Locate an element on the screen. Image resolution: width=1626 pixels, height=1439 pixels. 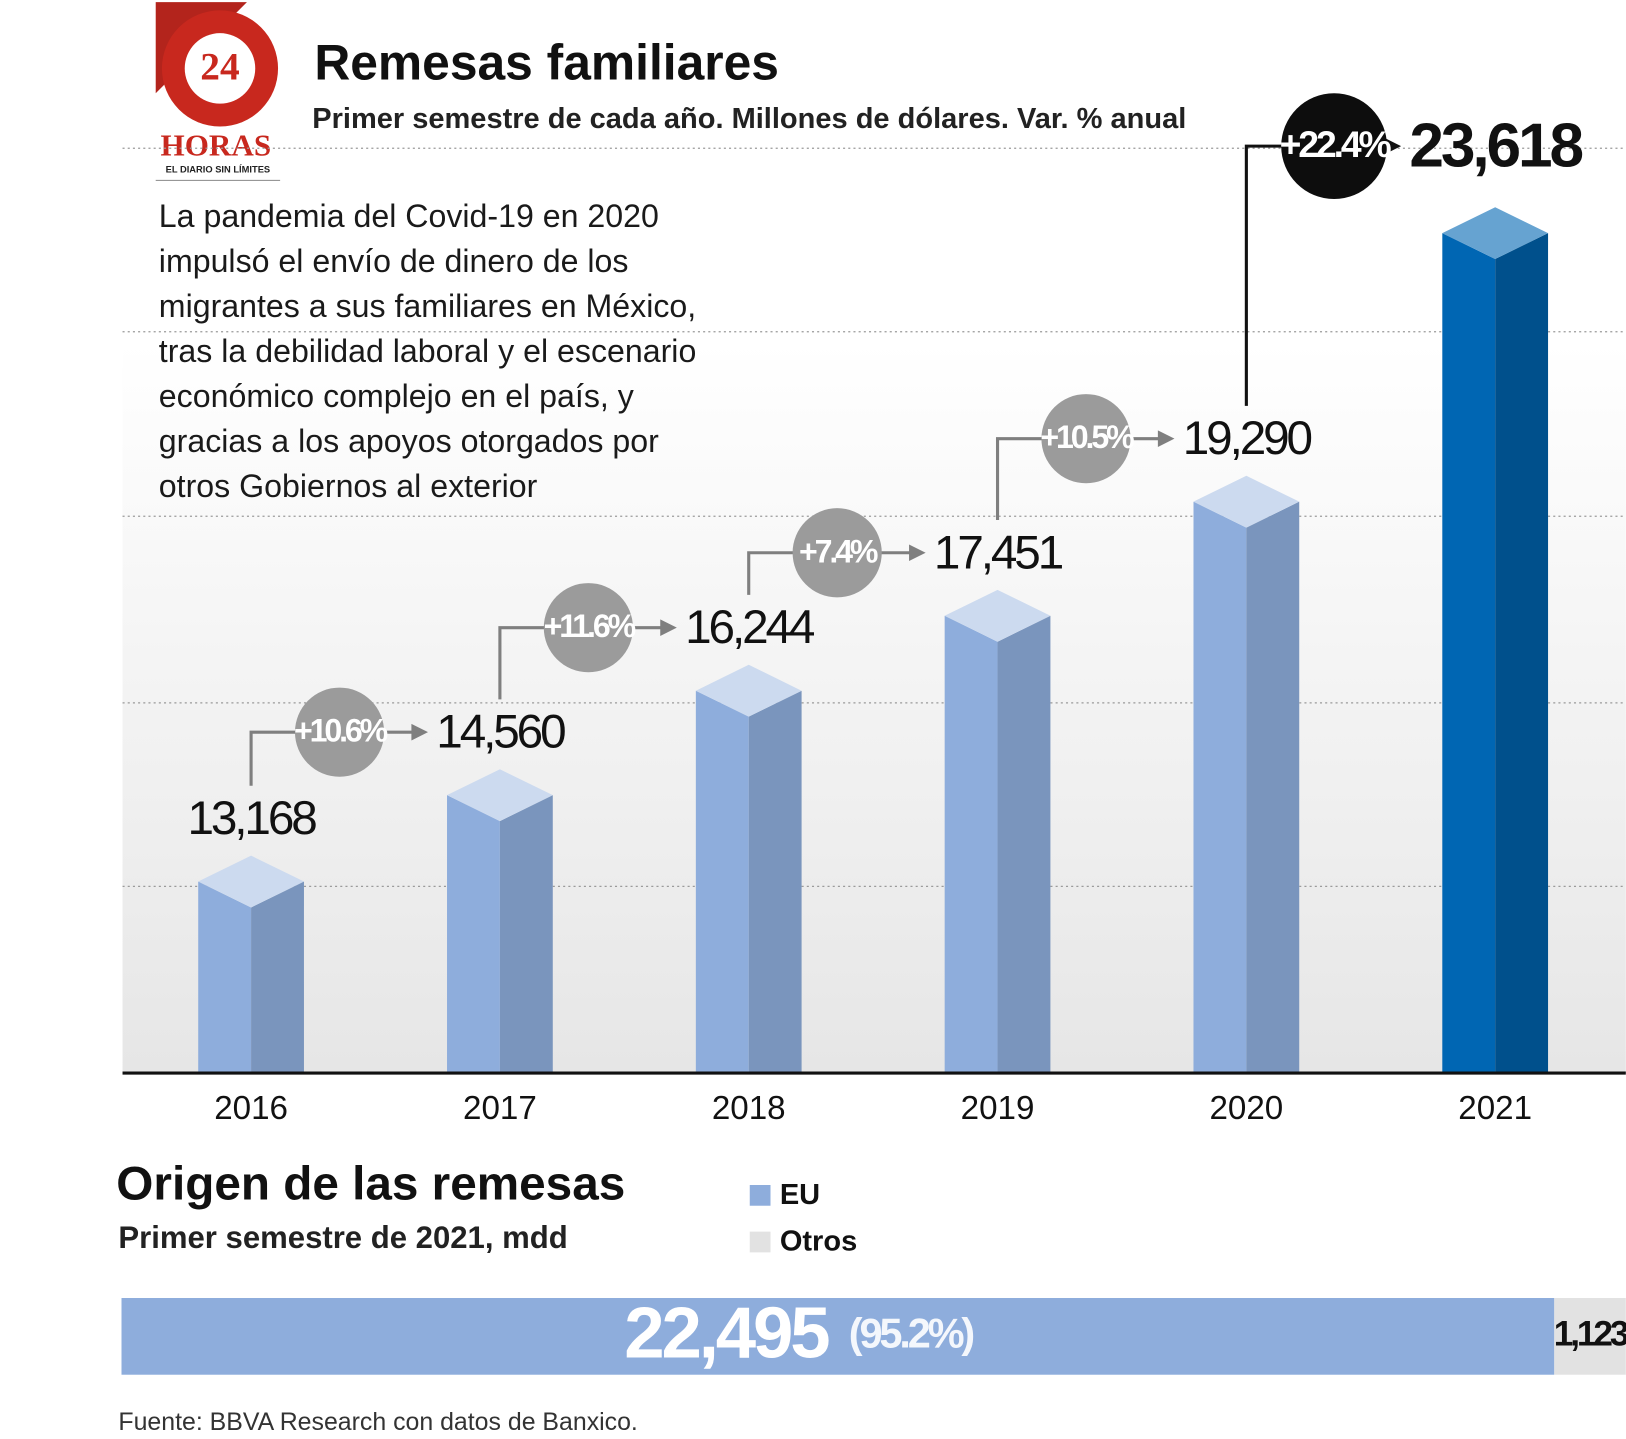
value-label: 22,495 is located at coordinates (726, 1333).